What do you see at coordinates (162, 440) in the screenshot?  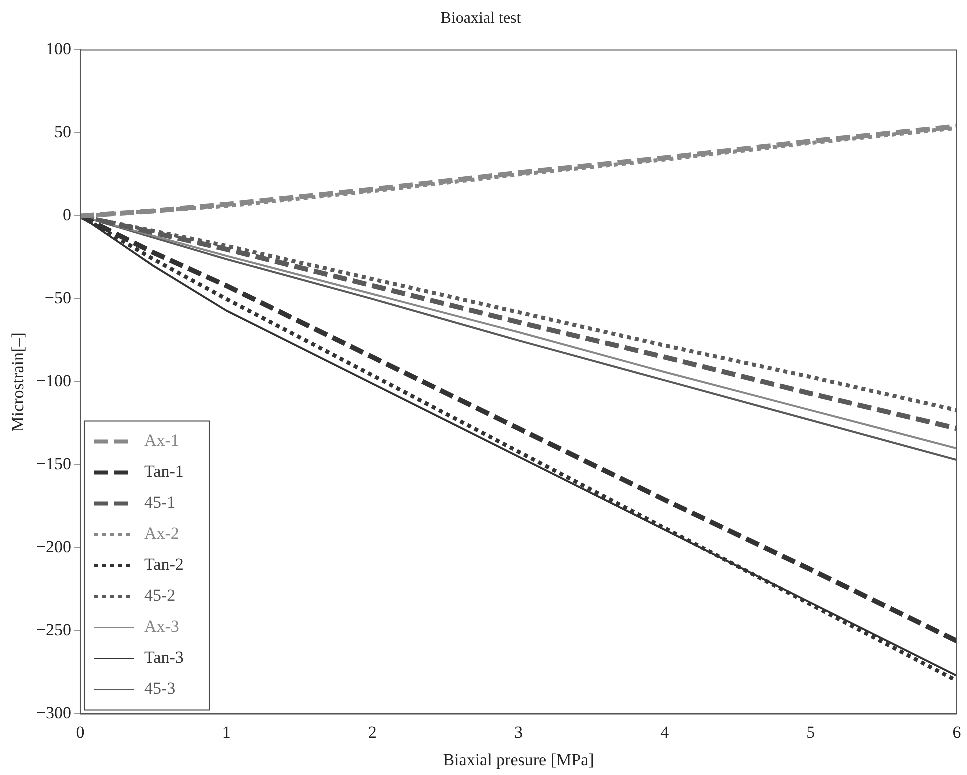 I see `legend-label: Ax-1` at bounding box center [162, 440].